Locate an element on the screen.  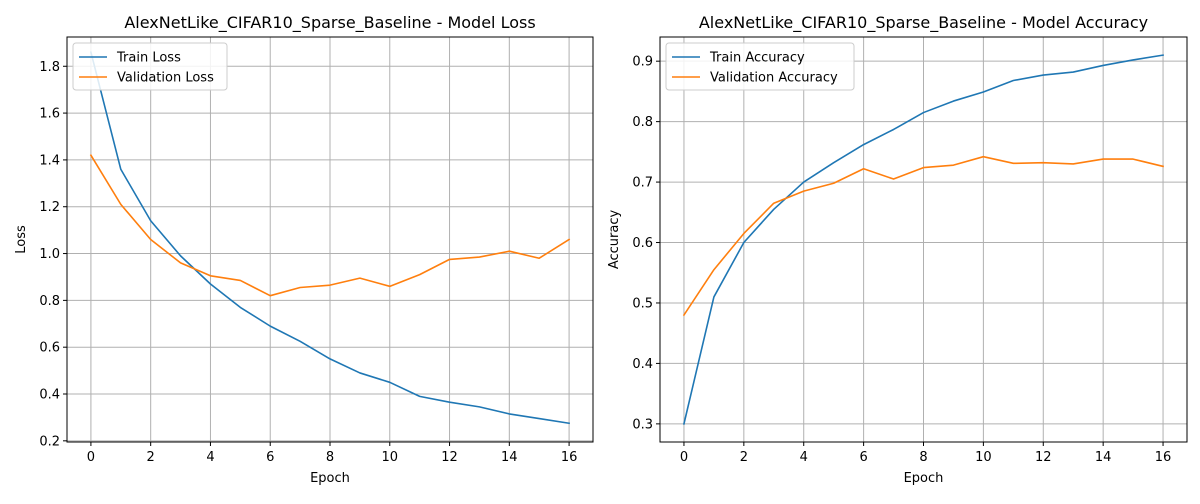
y-tick-label: 0.3 is located at coordinates (642, 424).